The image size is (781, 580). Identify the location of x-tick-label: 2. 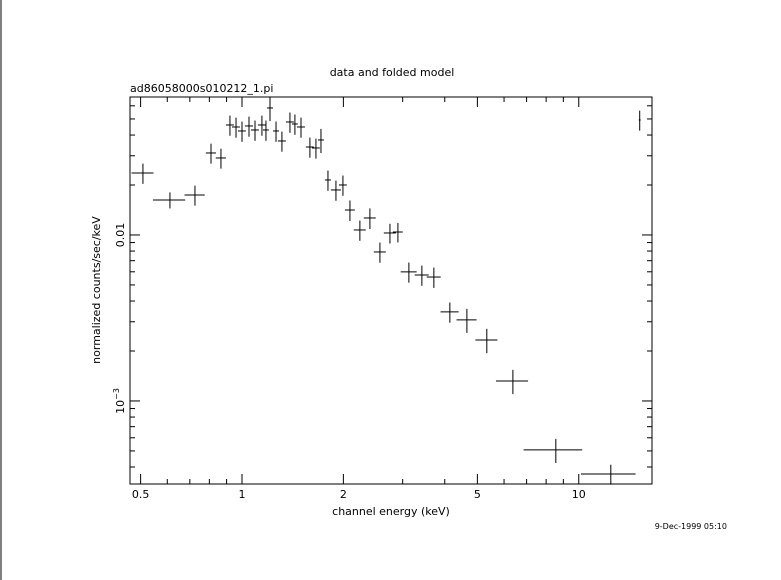
(343, 494).